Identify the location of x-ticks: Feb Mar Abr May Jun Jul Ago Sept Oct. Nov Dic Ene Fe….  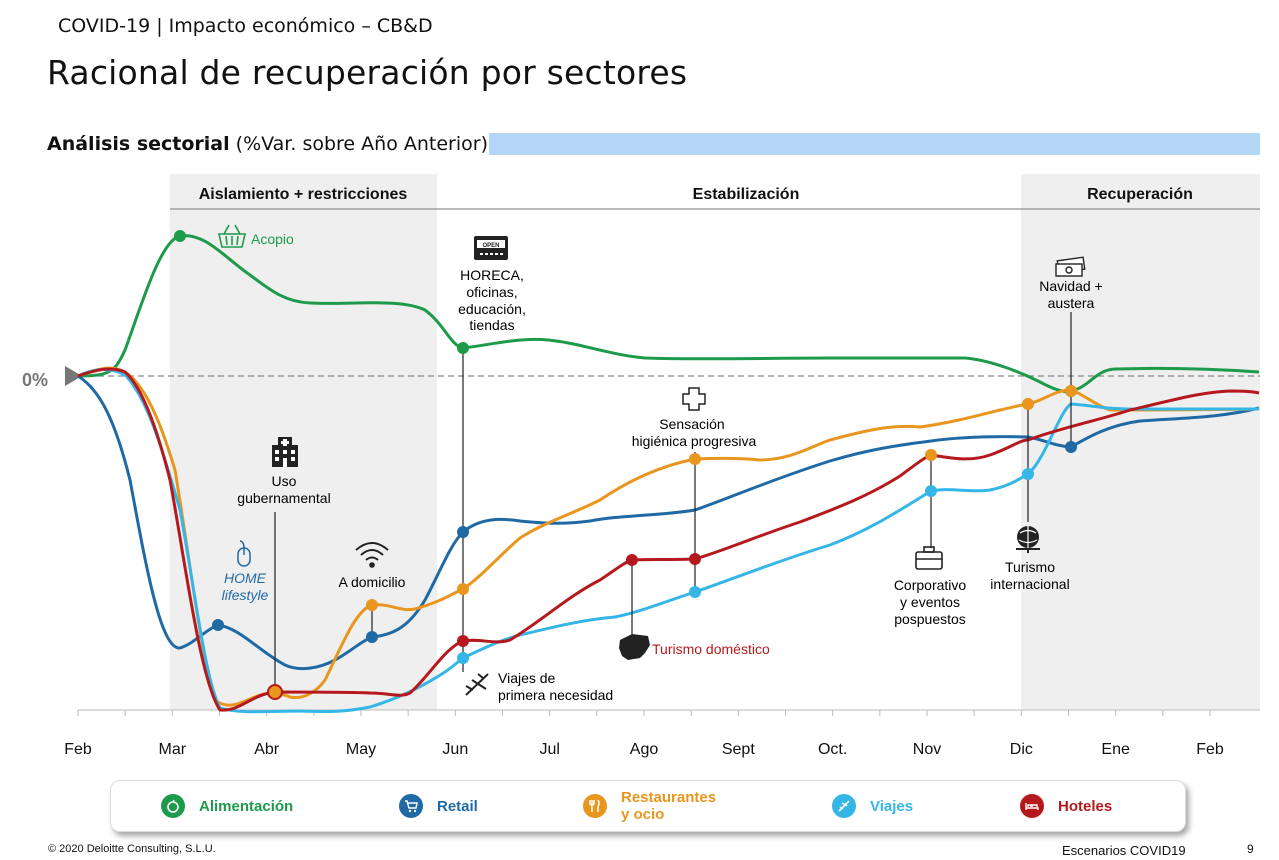
(644, 734).